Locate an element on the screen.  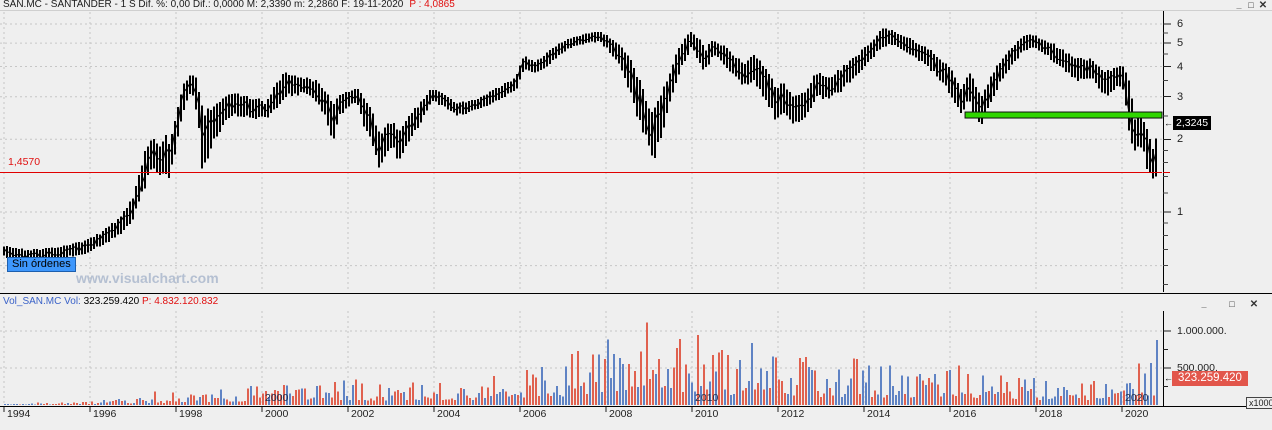
main-window-controls: _ □ ✕ is located at coordinates (1251, 5).